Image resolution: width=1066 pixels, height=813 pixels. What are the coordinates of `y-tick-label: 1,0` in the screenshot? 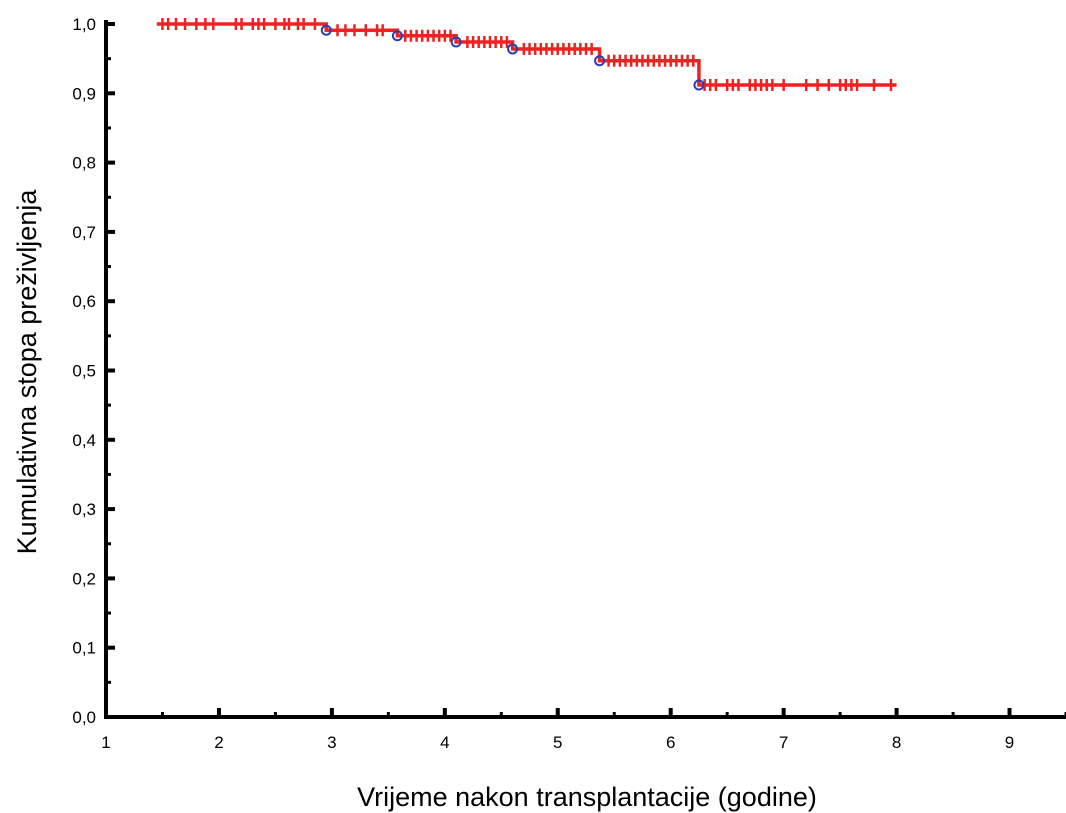 It's located at (84, 24).